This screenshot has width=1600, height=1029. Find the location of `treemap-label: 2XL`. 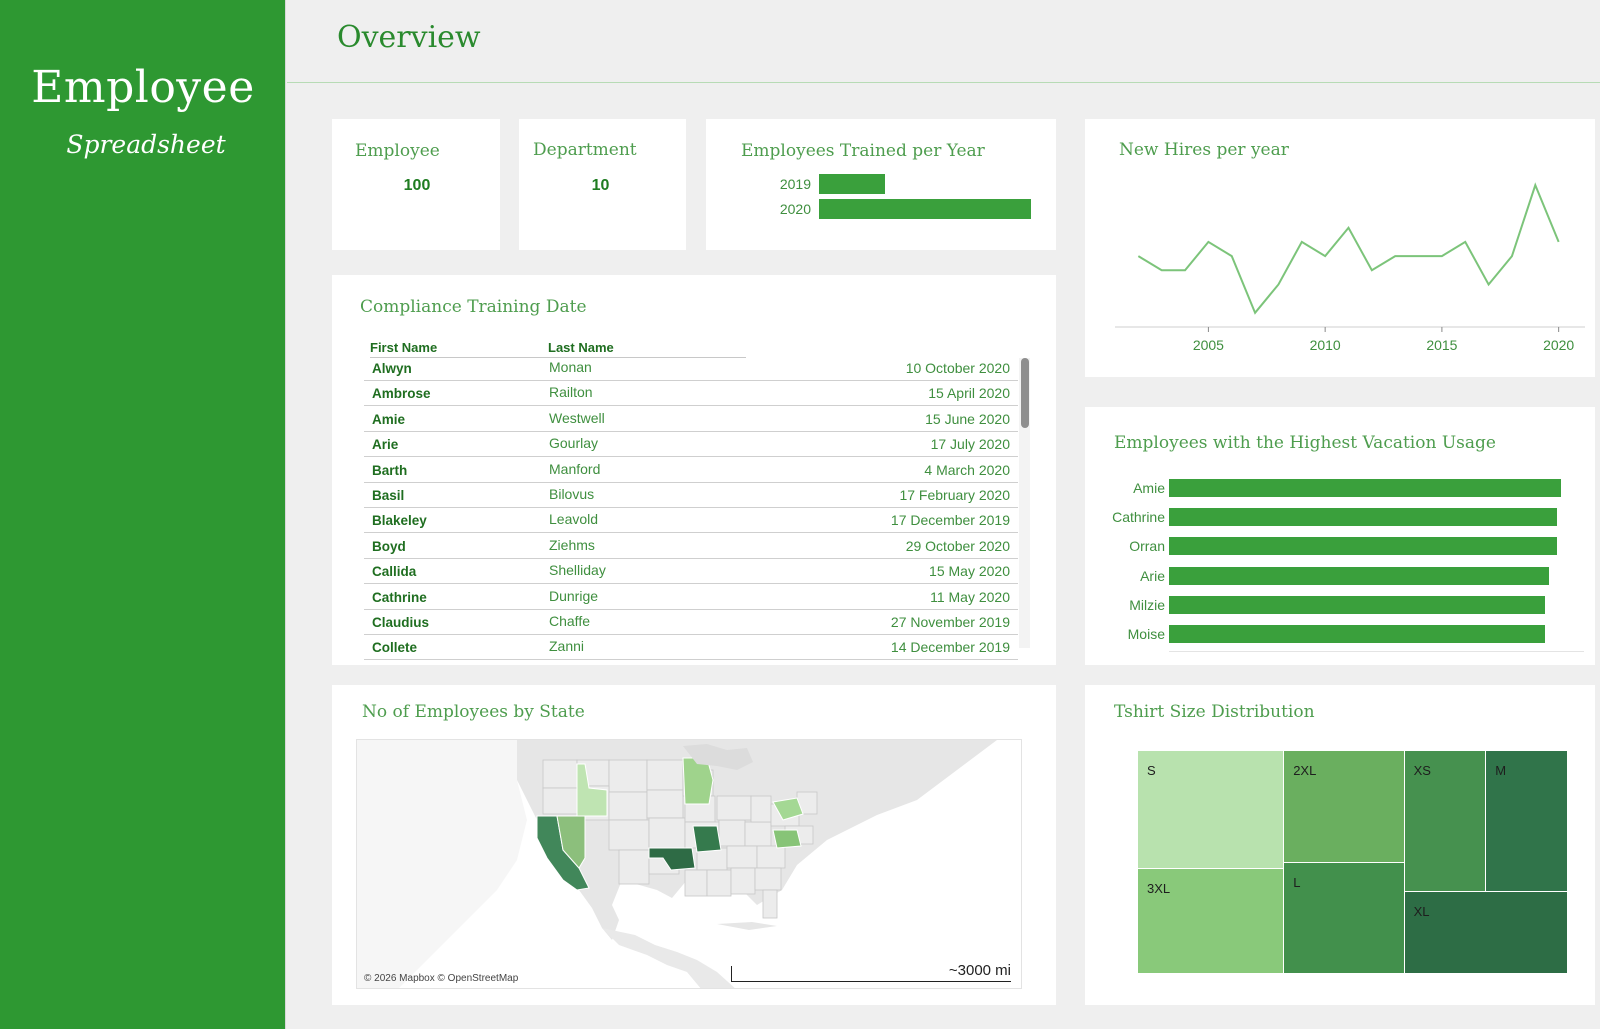

treemap-label: 2XL is located at coordinates (1305, 770).